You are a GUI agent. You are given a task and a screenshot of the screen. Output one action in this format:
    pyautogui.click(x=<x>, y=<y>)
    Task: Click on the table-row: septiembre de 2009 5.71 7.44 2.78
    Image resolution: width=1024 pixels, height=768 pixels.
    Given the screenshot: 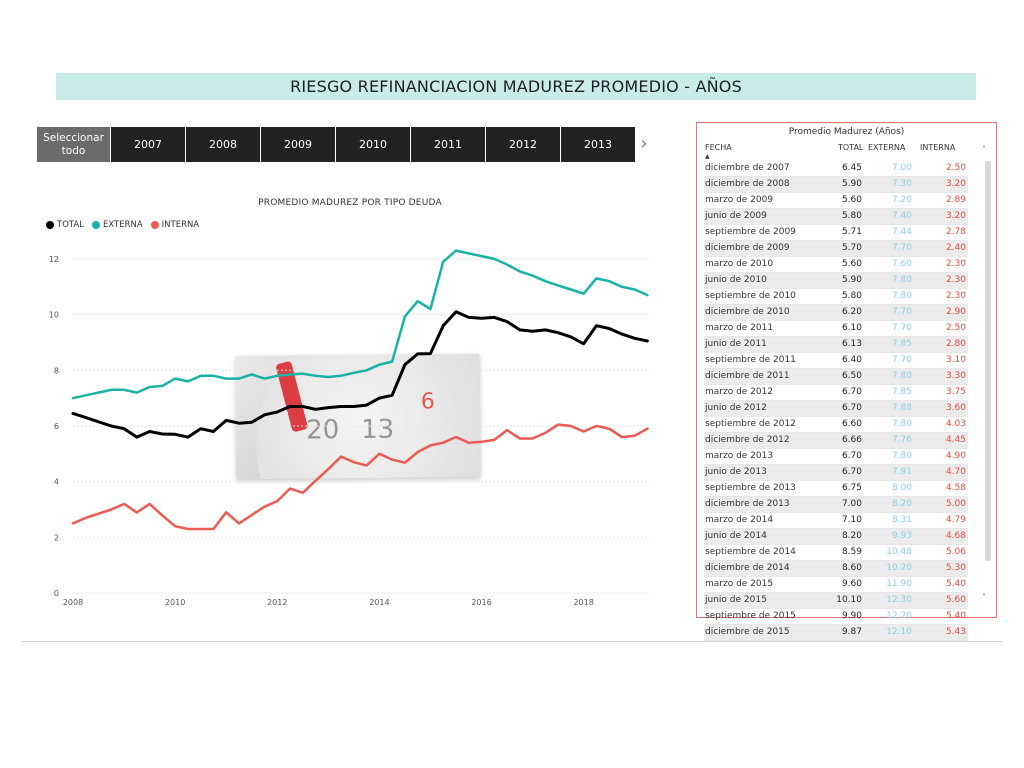 What is the action you would take?
    pyautogui.click(x=836, y=233)
    